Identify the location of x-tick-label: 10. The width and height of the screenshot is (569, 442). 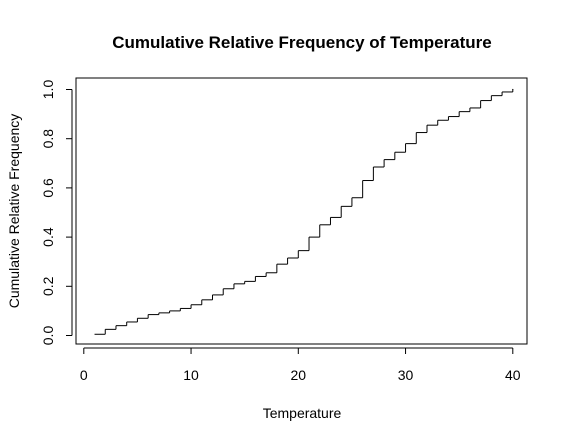
(191, 375).